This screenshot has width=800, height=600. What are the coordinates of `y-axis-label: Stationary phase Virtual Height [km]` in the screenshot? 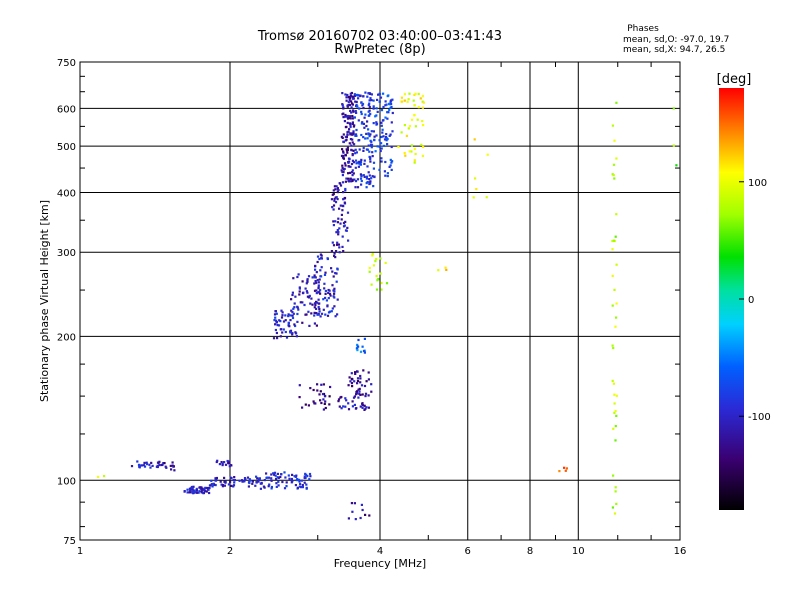 It's located at (44, 301).